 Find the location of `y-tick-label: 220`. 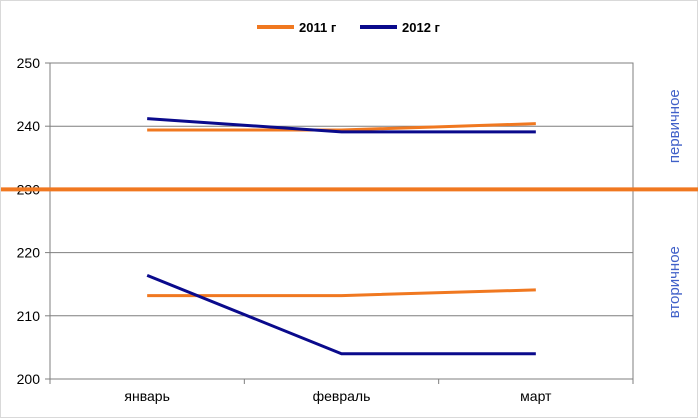

y-tick-label: 220 is located at coordinates (29, 253).